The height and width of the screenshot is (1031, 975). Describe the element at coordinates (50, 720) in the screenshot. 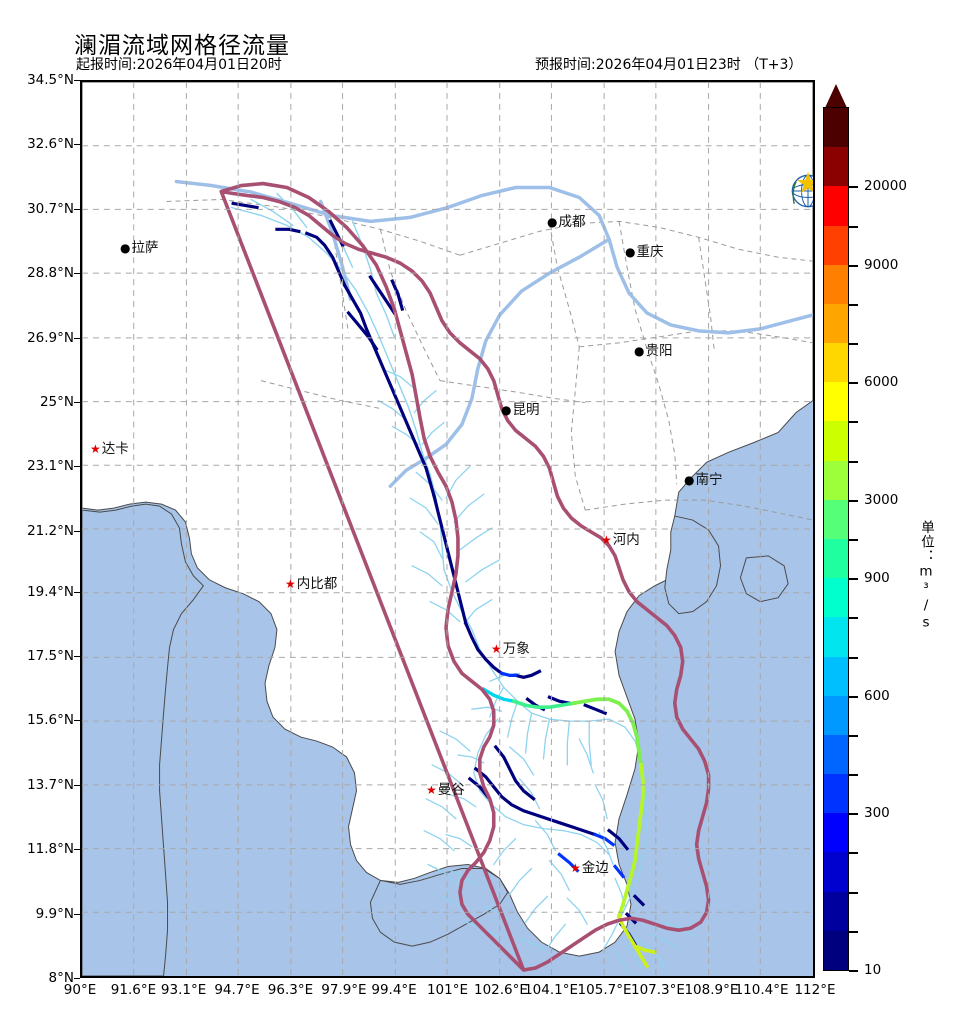

I see `latitude-tick-label: 15.6°N` at that location.